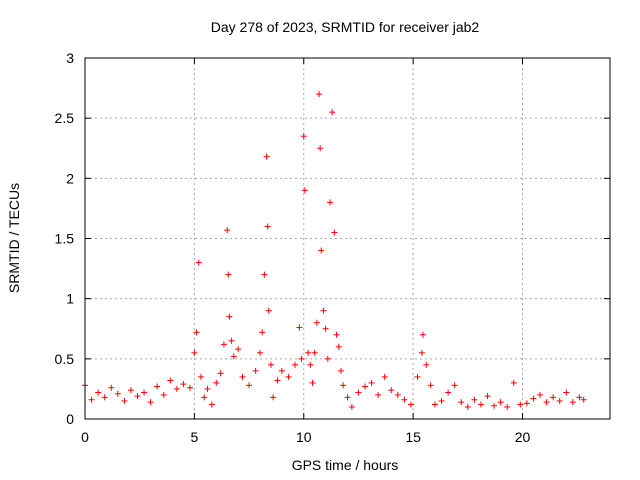  Describe the element at coordinates (65, 239) in the screenshot. I see `y-tick-label: 1.5` at that location.